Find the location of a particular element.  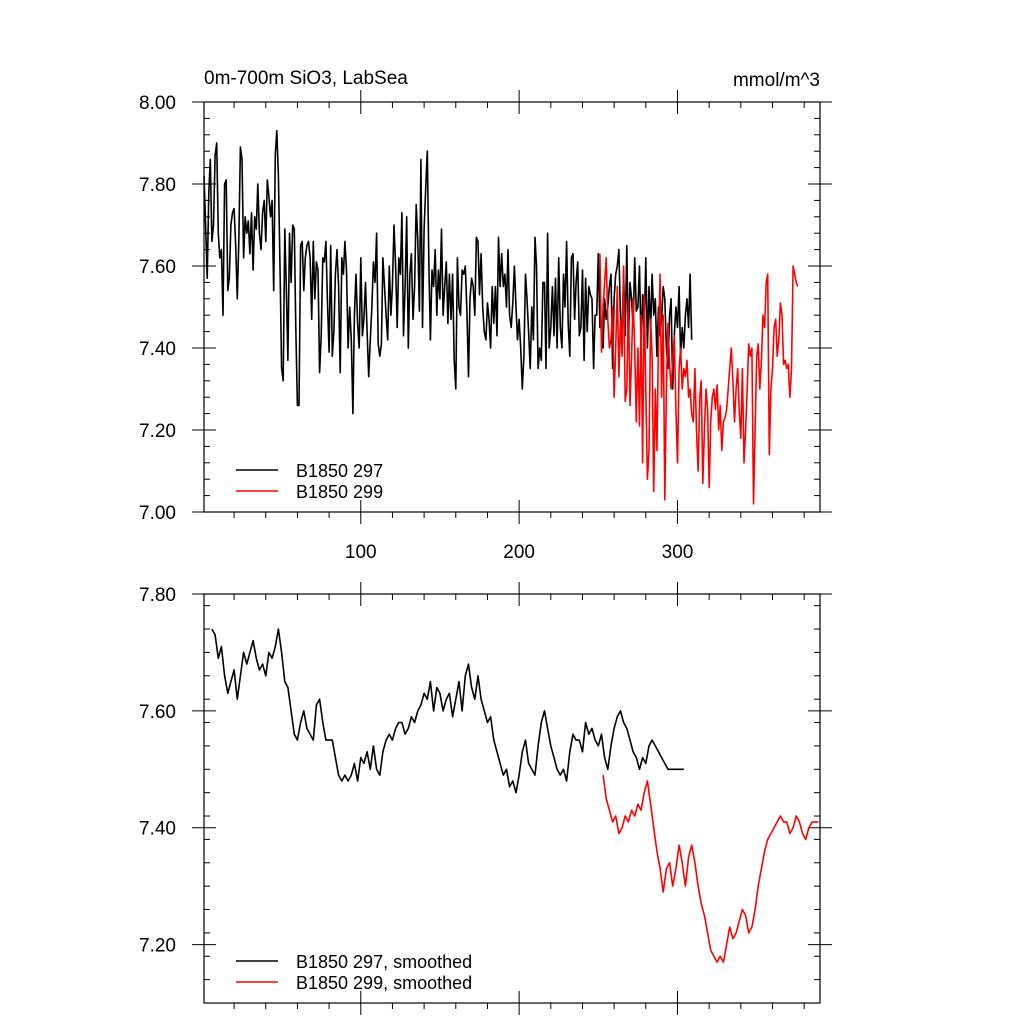

top-ytick-label: 7.60 is located at coordinates (157, 267).